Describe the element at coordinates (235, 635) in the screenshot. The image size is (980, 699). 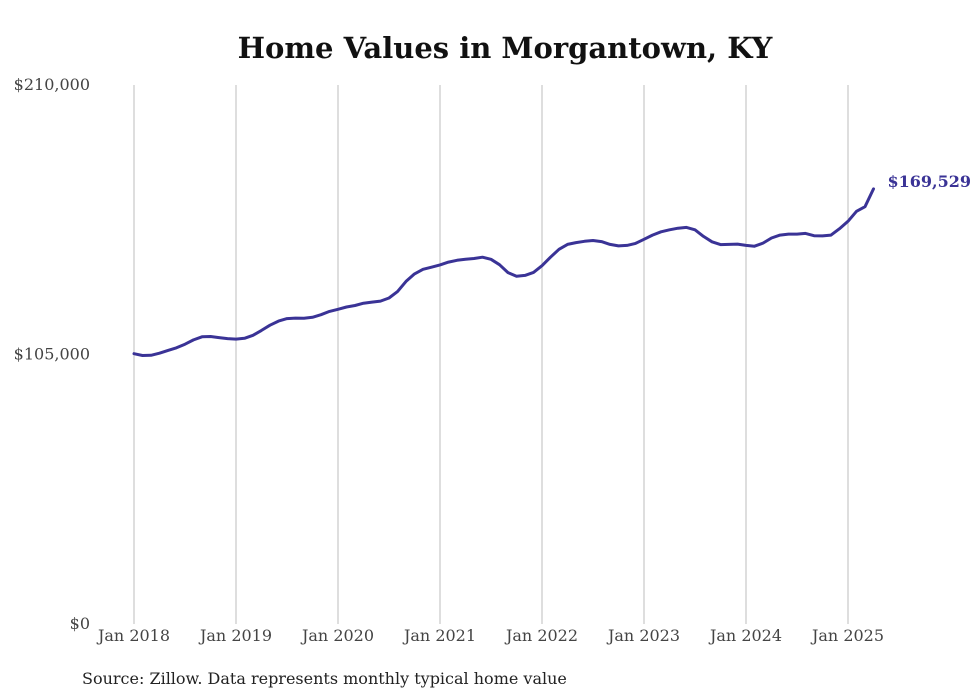
I see `x-tick-label: Jan 2019` at that location.